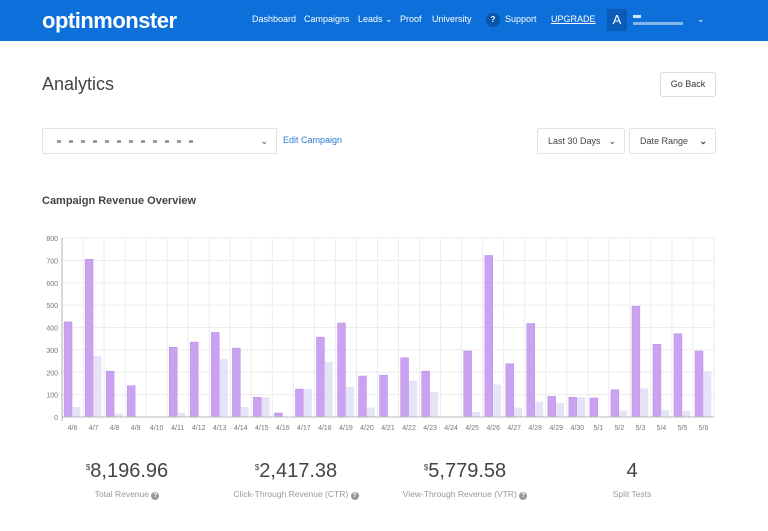 The height and width of the screenshot is (531, 768). Describe the element at coordinates (52, 284) in the screenshot. I see `y-tick-label: 600` at that location.